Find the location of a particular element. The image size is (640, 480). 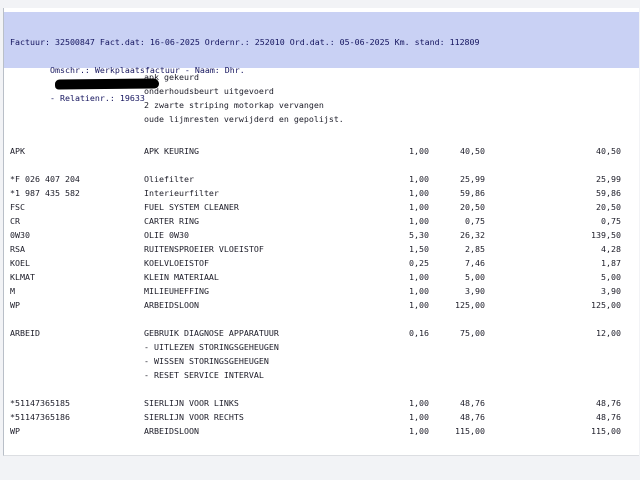

table-row: - RESET SERVICE INTERVAL is located at coordinates (321, 375).